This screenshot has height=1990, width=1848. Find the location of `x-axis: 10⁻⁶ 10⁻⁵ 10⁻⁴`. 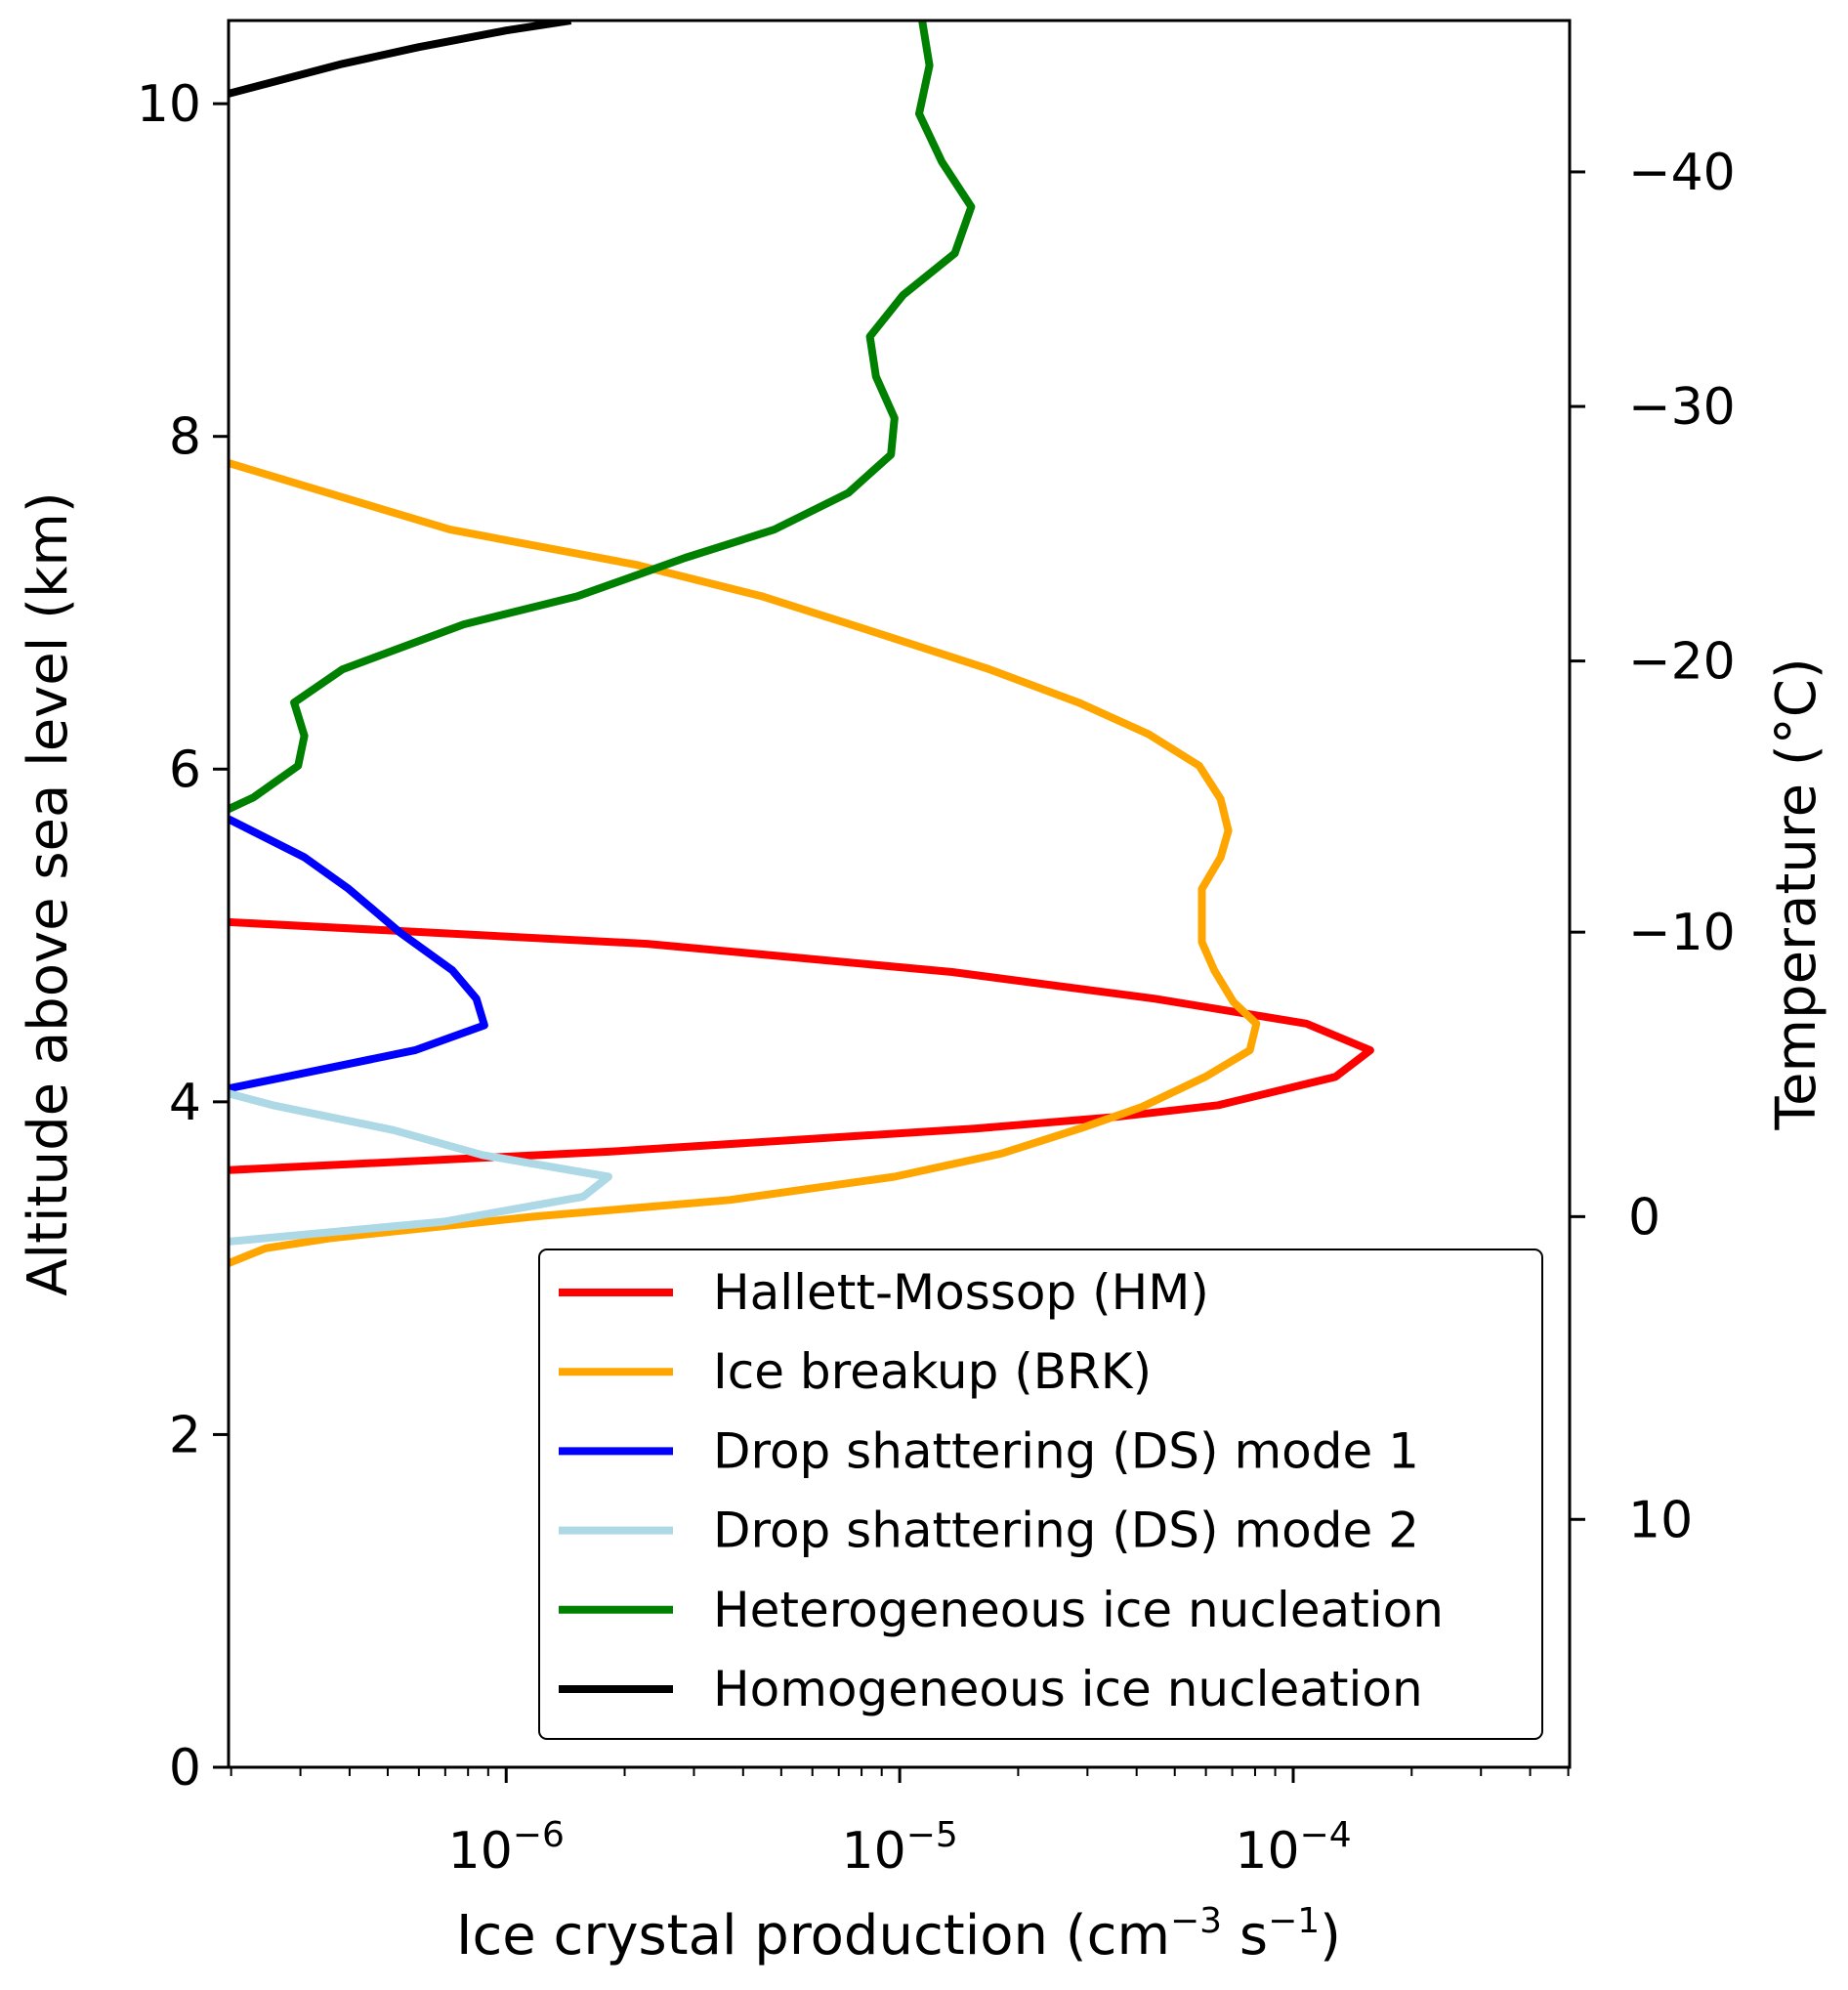

x-axis: 10⁻⁶ 10⁻⁵ 10⁻⁴ is located at coordinates (900, 1824).